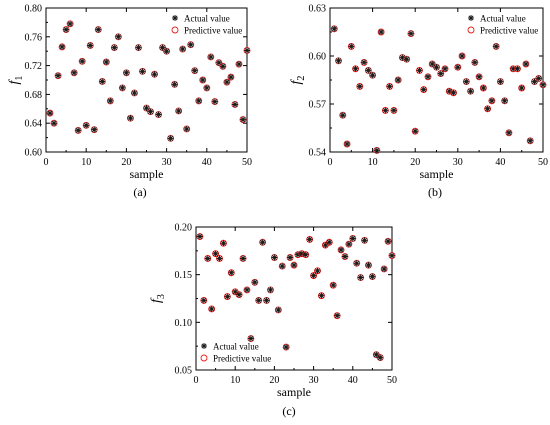 The image size is (550, 425). What do you see at coordinates (184, 371) in the screenshot?
I see `y-tick-label: 0.05` at bounding box center [184, 371].